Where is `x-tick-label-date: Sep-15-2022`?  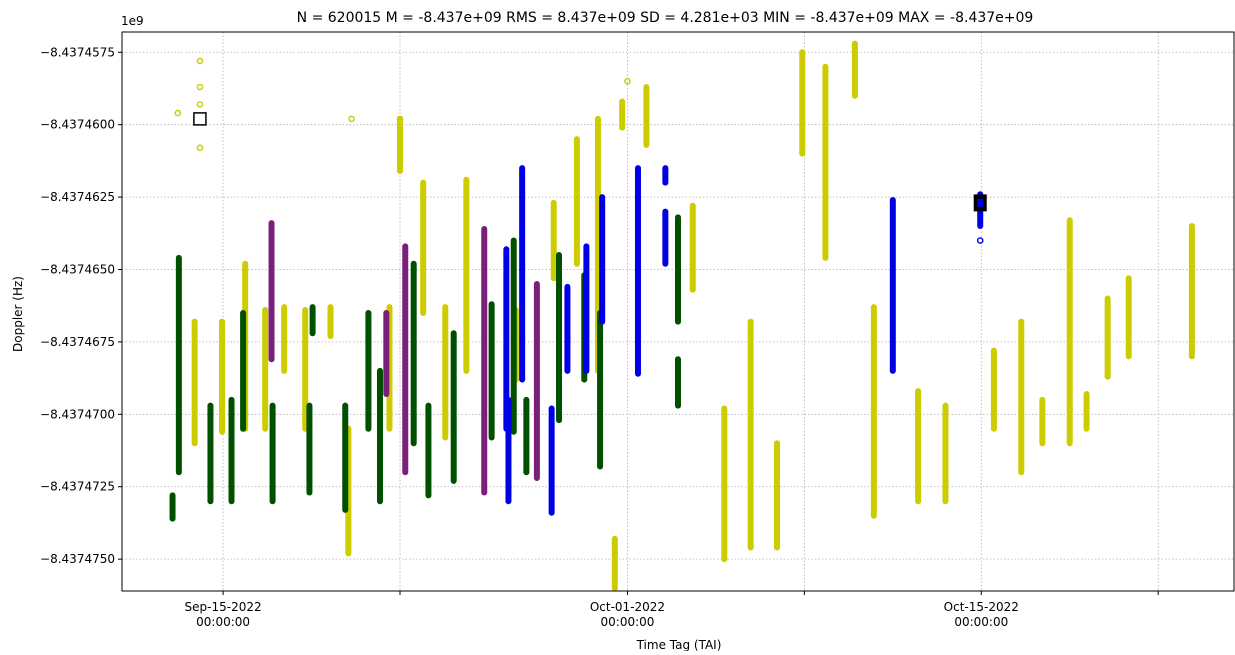 x-tick-label-date: Sep-15-2022 is located at coordinates (223, 607).